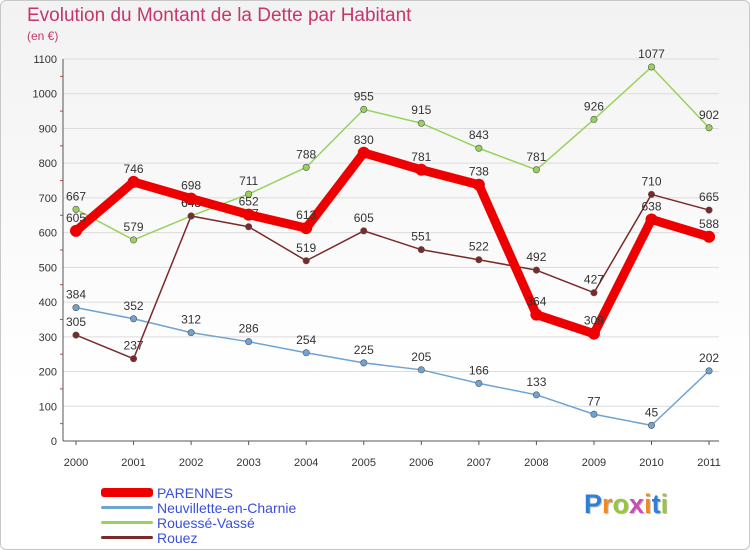  Describe the element at coordinates (651, 181) in the screenshot. I see `data-label: 710` at that location.